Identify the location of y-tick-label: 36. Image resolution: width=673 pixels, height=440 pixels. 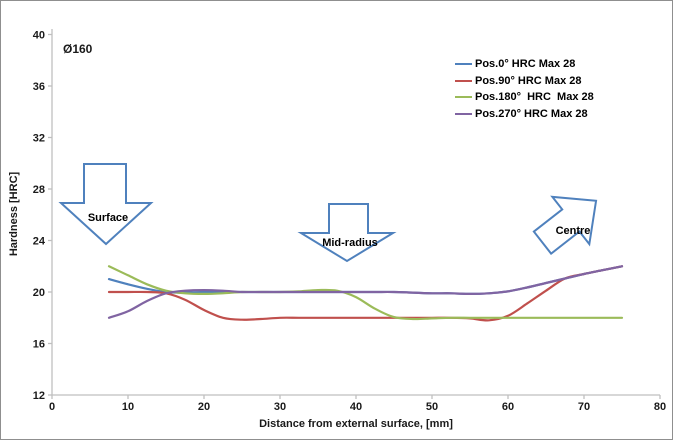
(39, 87).